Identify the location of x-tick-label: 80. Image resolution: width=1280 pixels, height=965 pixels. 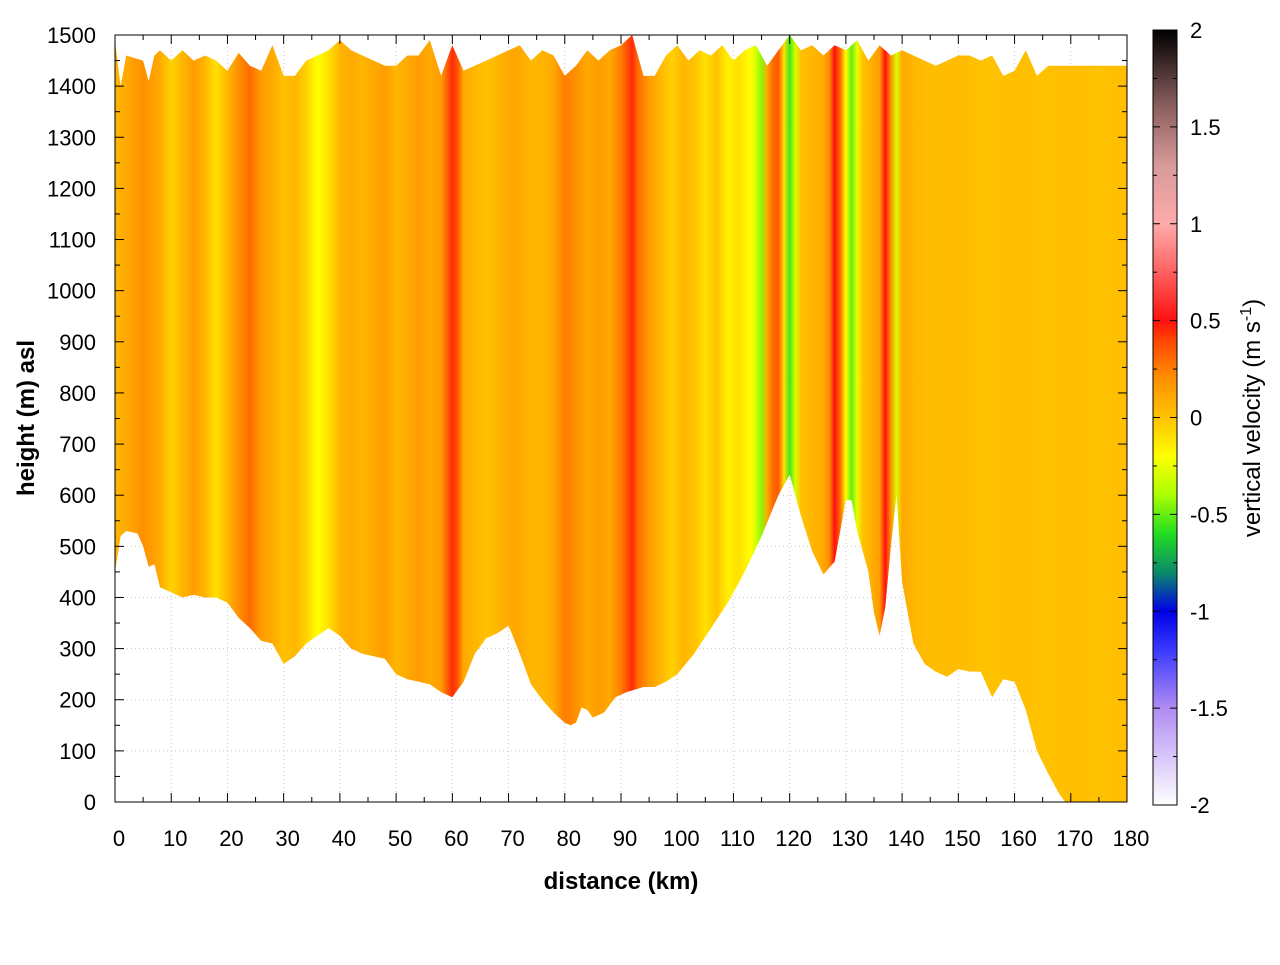
(569, 838).